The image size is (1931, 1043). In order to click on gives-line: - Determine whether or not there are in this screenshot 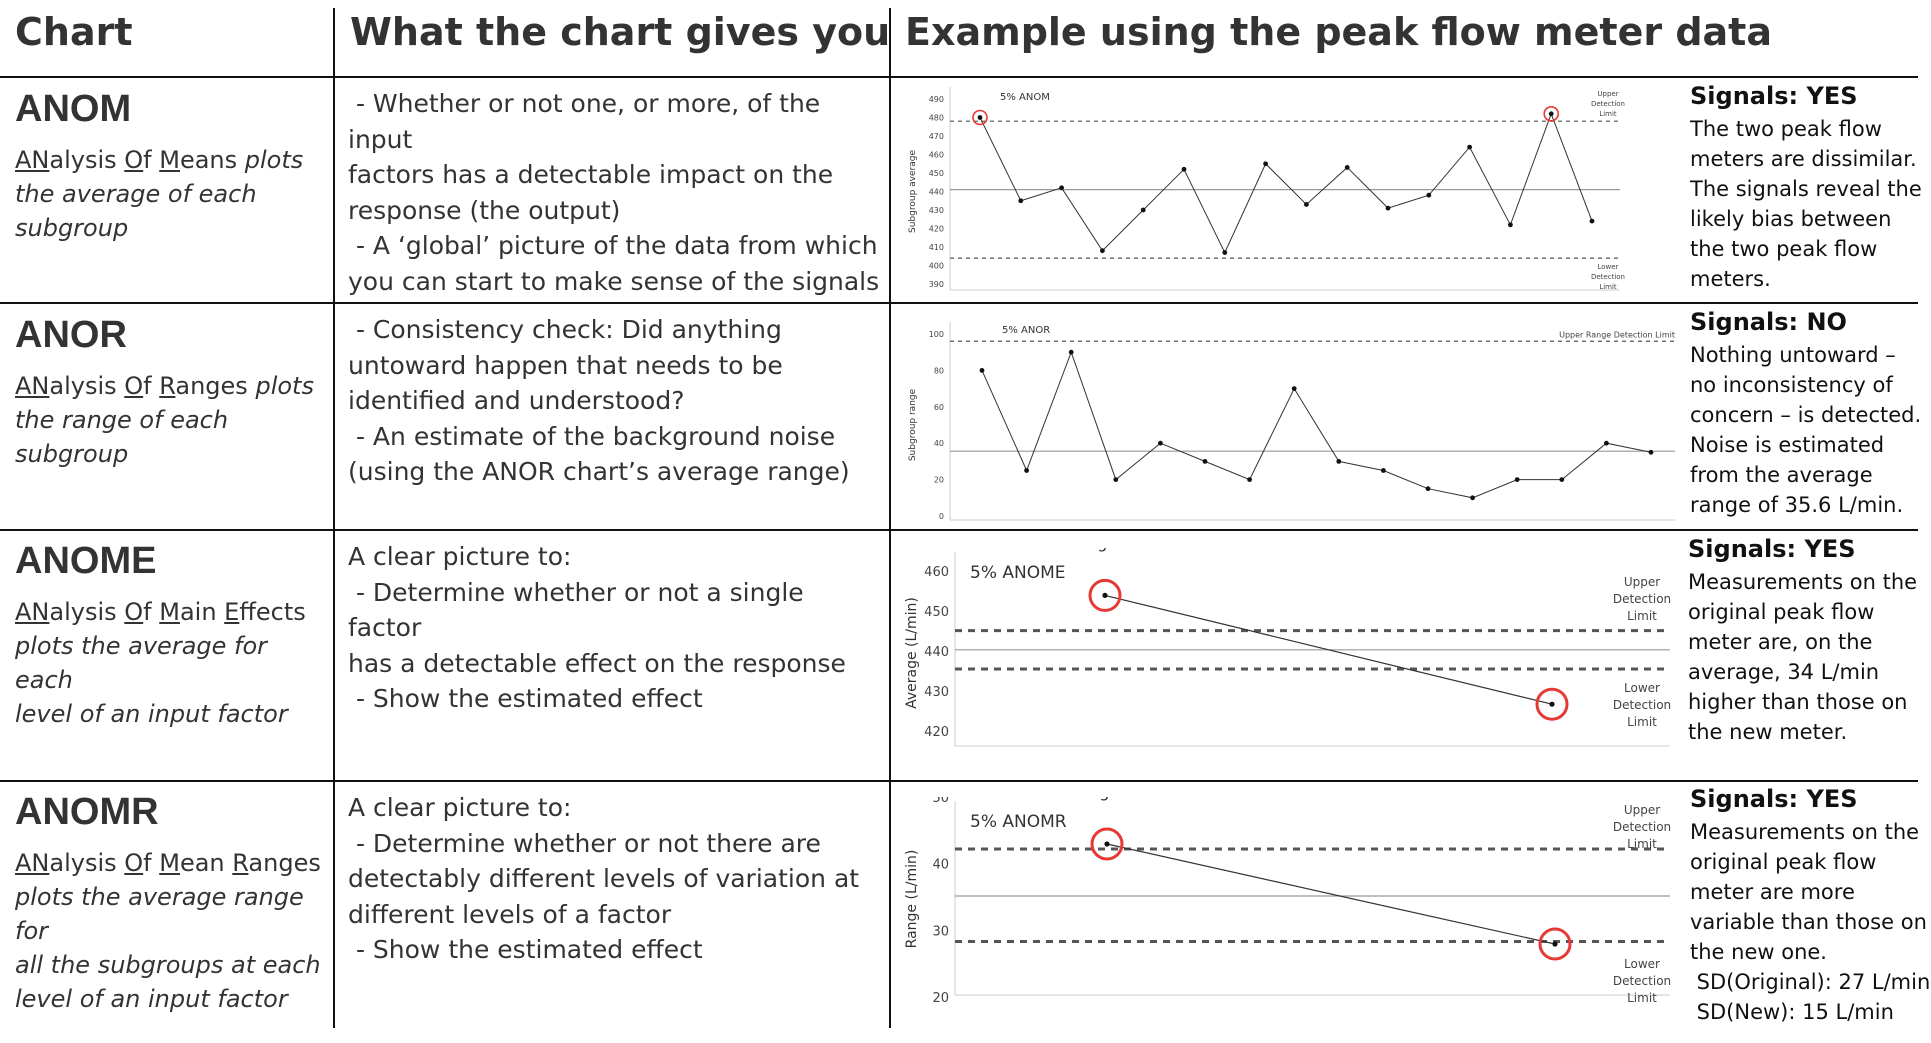, I will do `click(584, 843)`.